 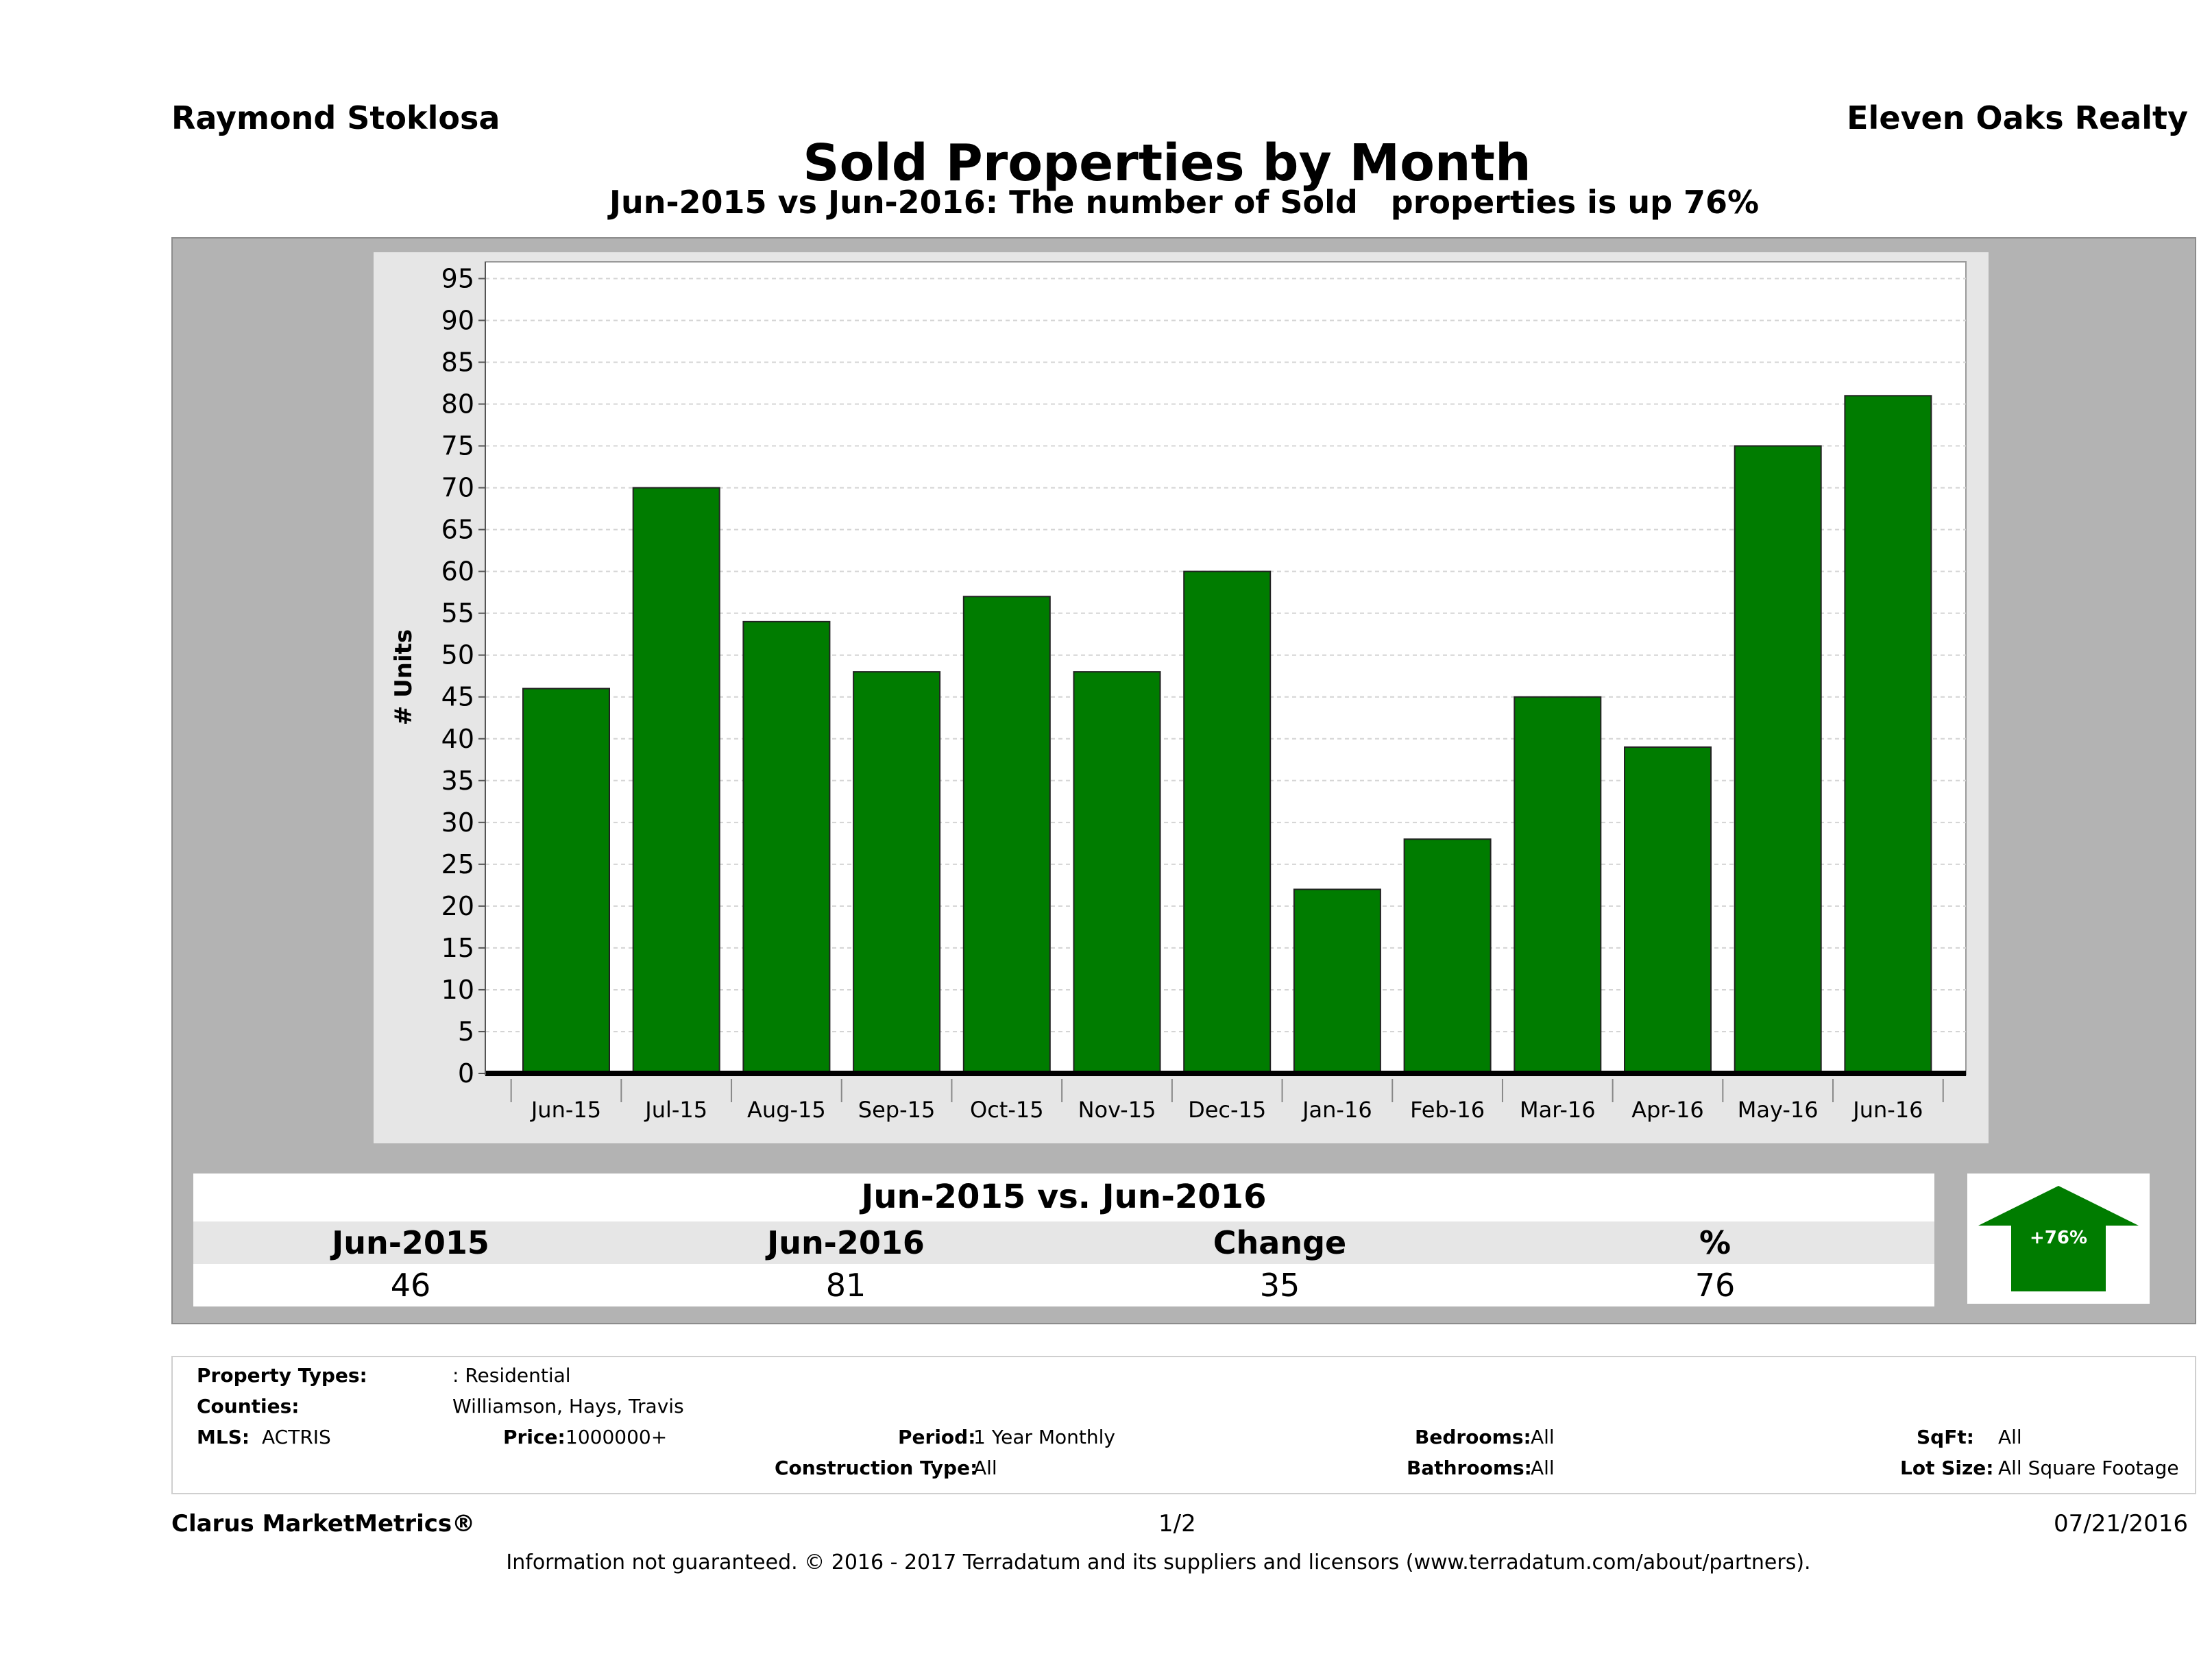 I want to click on comparison-title-bar, so click(x=1063, y=1197).